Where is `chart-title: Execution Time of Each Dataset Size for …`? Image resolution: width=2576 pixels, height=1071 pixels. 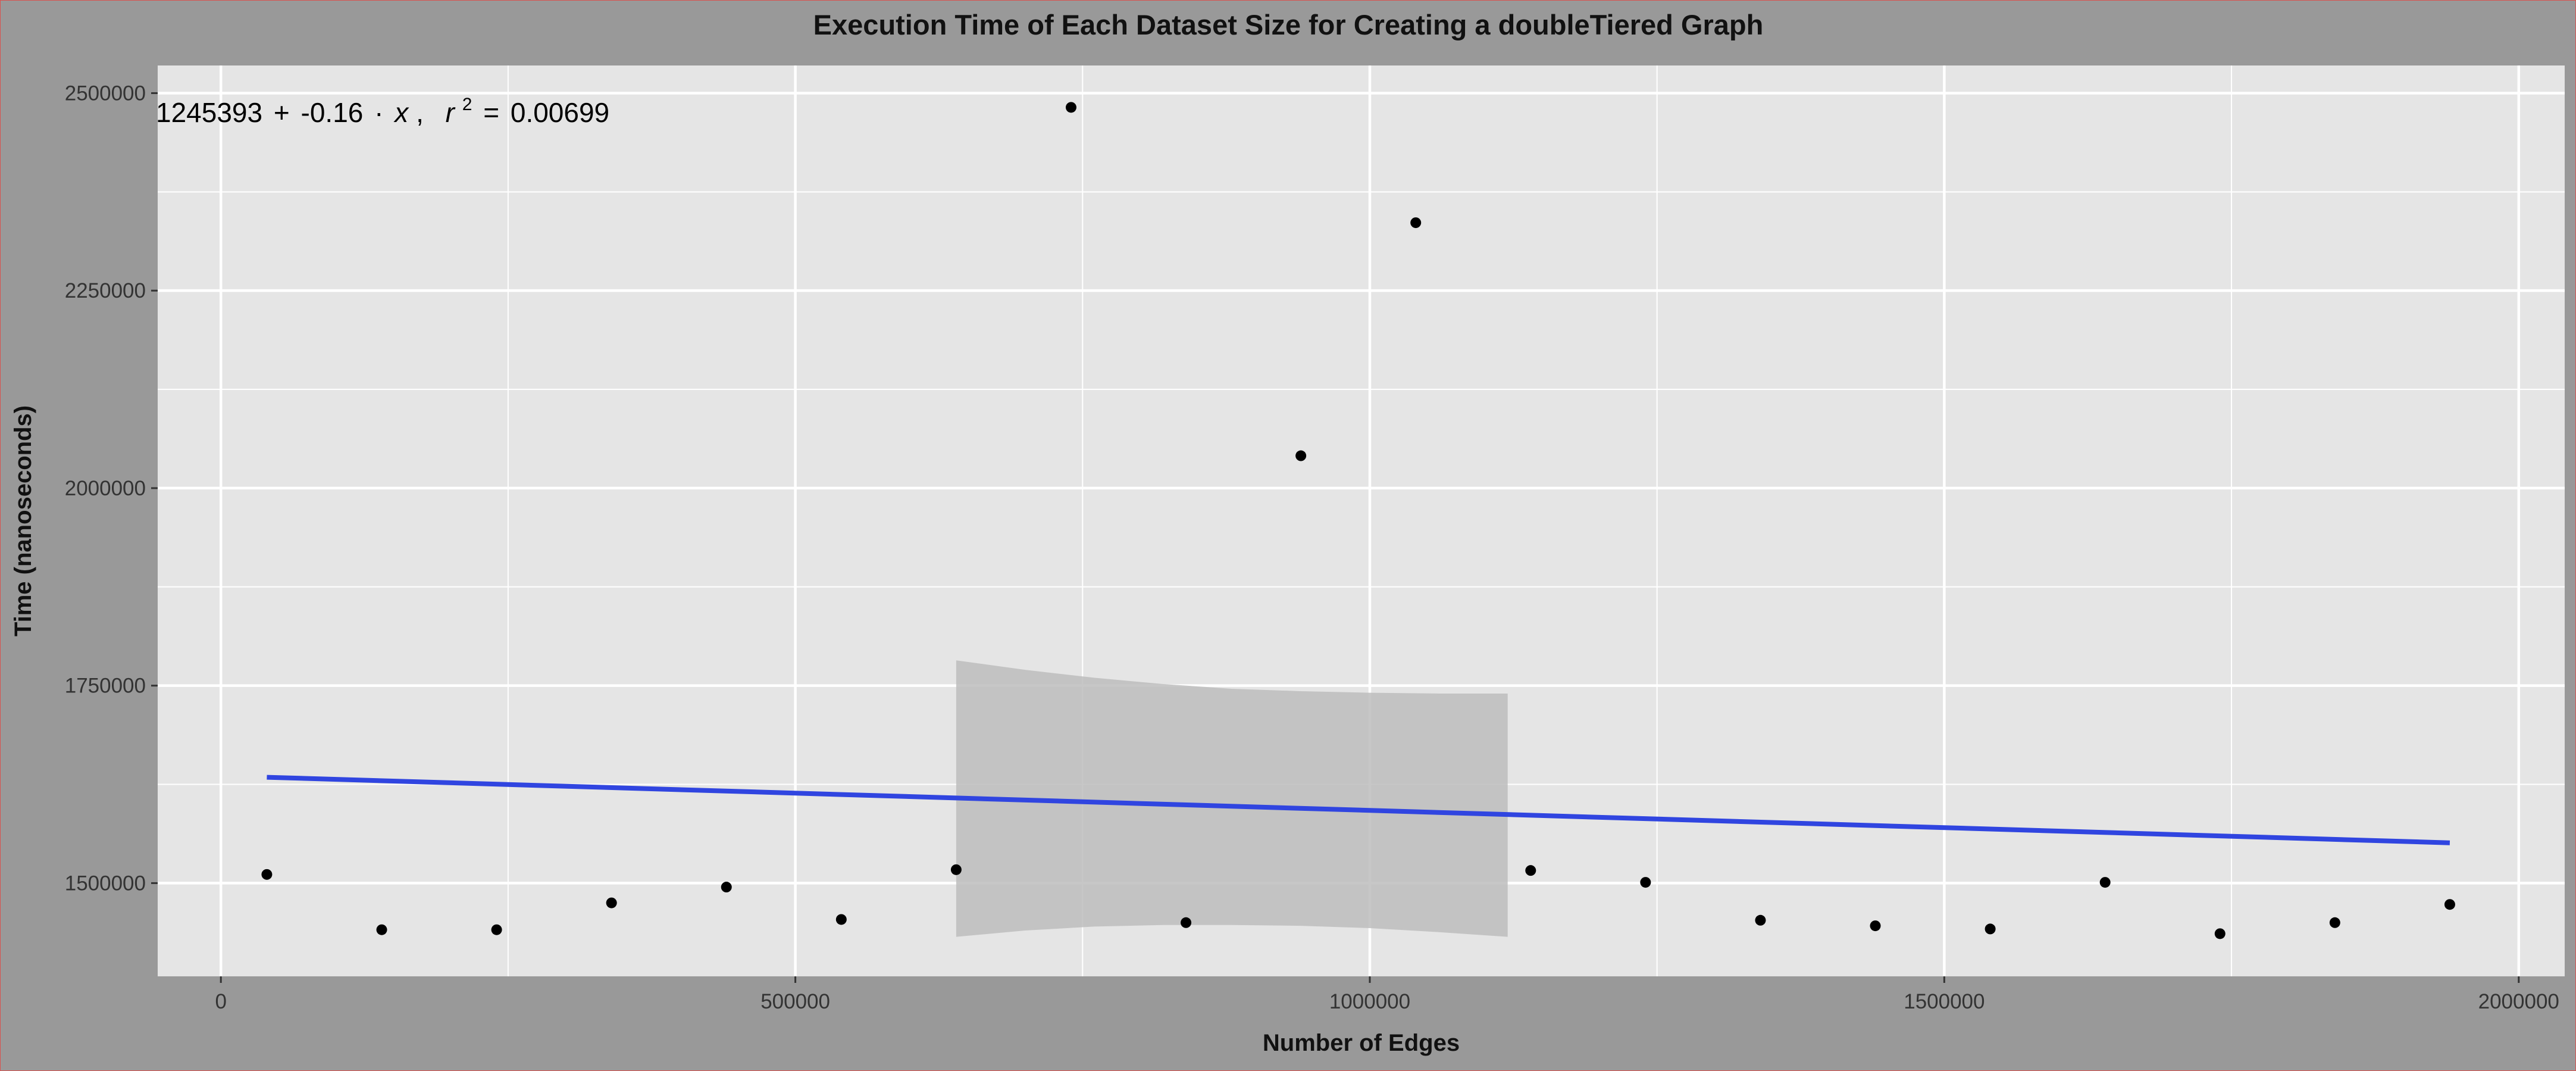
chart-title: Execution Time of Each Dataset Size for … is located at coordinates (1288, 24).